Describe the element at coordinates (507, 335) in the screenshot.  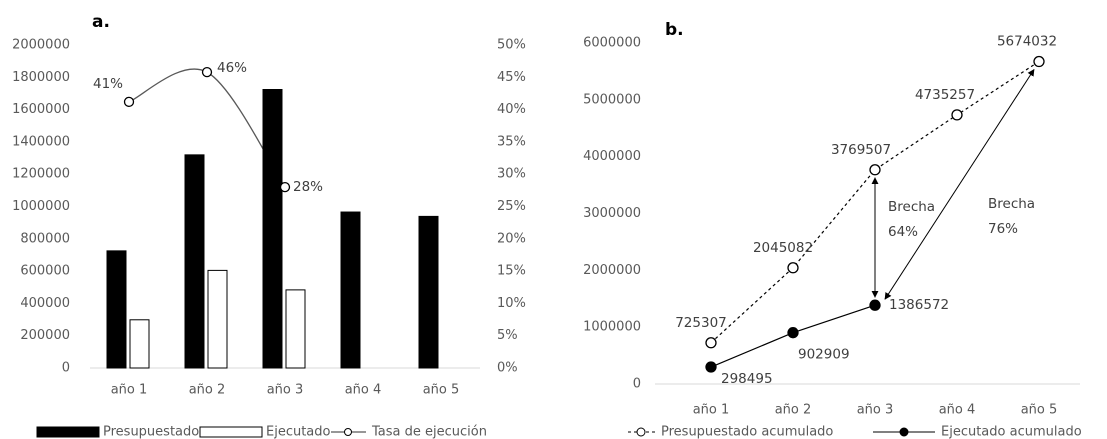
I see `y2-tick-label: 5%` at that location.